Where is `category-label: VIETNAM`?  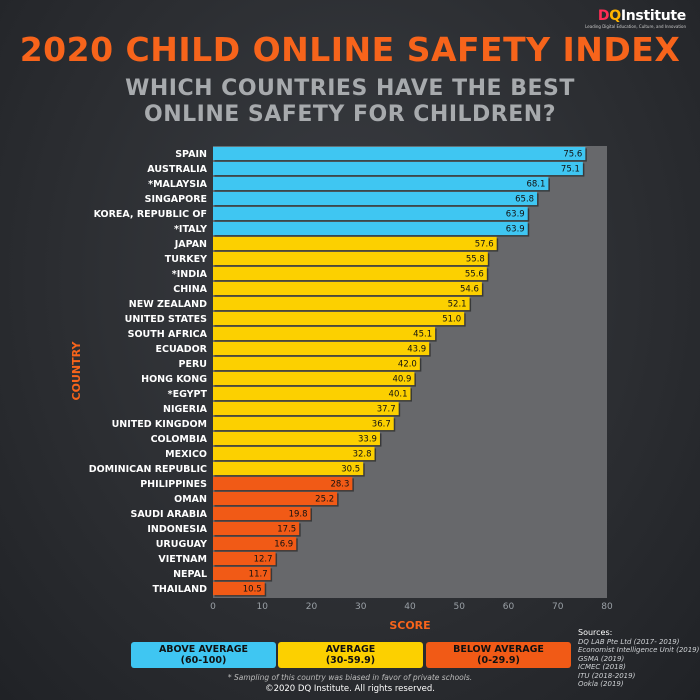
category-label: VIETNAM is located at coordinates (182, 559).